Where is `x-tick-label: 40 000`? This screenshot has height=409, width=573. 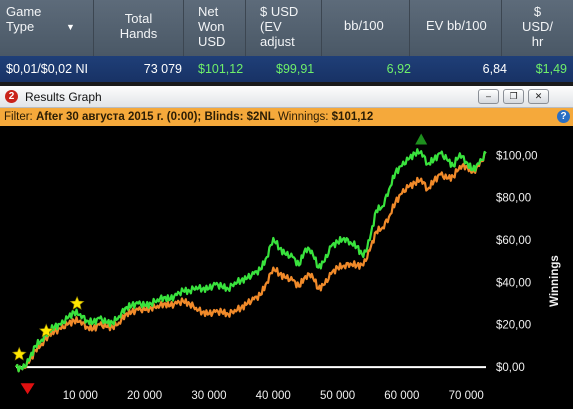
x-tick-label: 40 000 is located at coordinates (273, 396).